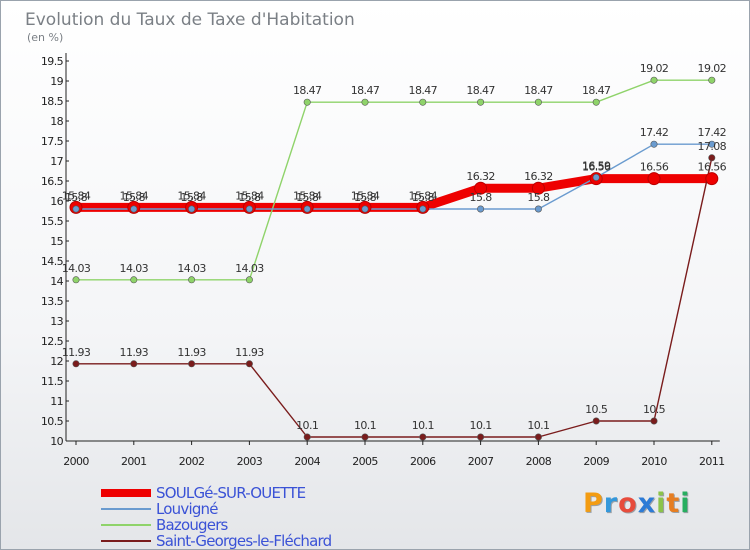 The width and height of the screenshot is (750, 550). What do you see at coordinates (52, 261) in the screenshot?
I see `y-tick-label: 14.5` at bounding box center [52, 261].